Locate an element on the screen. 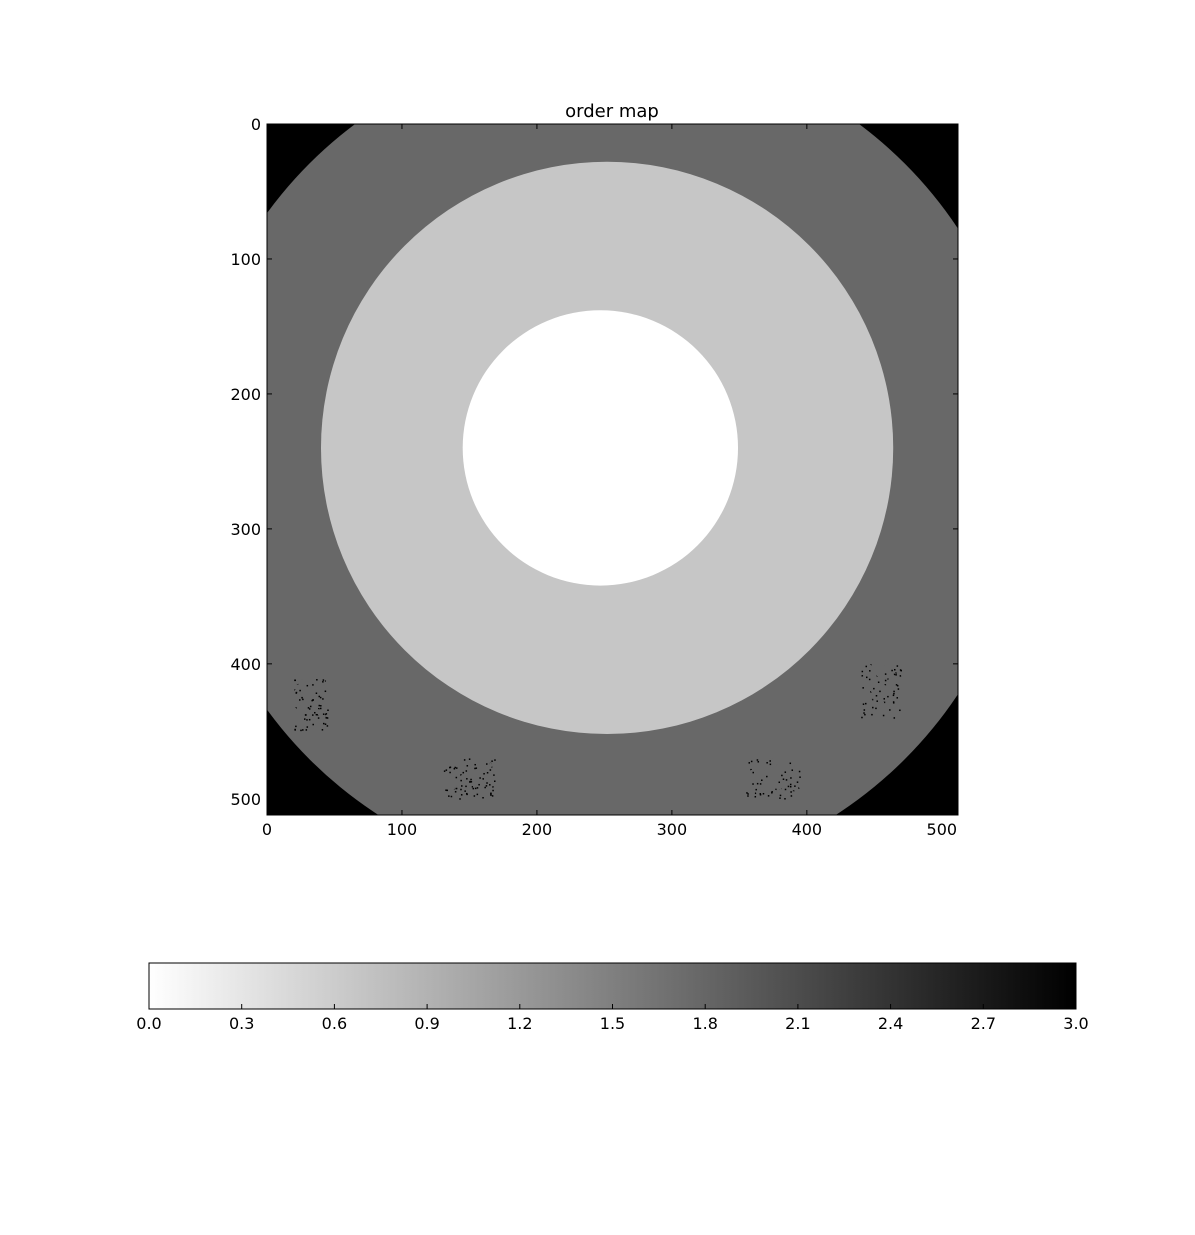  x-tick-label: 0 is located at coordinates (267, 829).